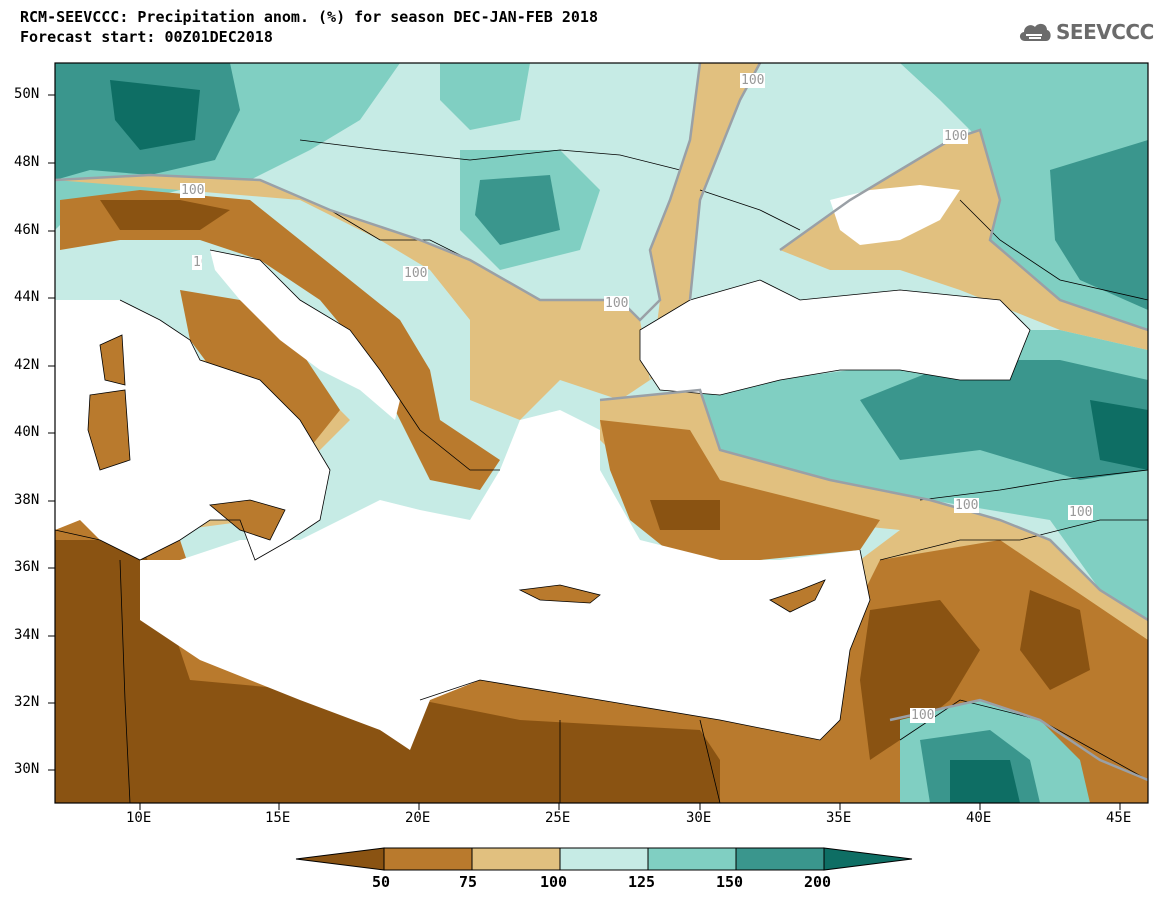  Describe the element at coordinates (27, 432) in the screenshot. I see `lat-label: 40N` at that location.